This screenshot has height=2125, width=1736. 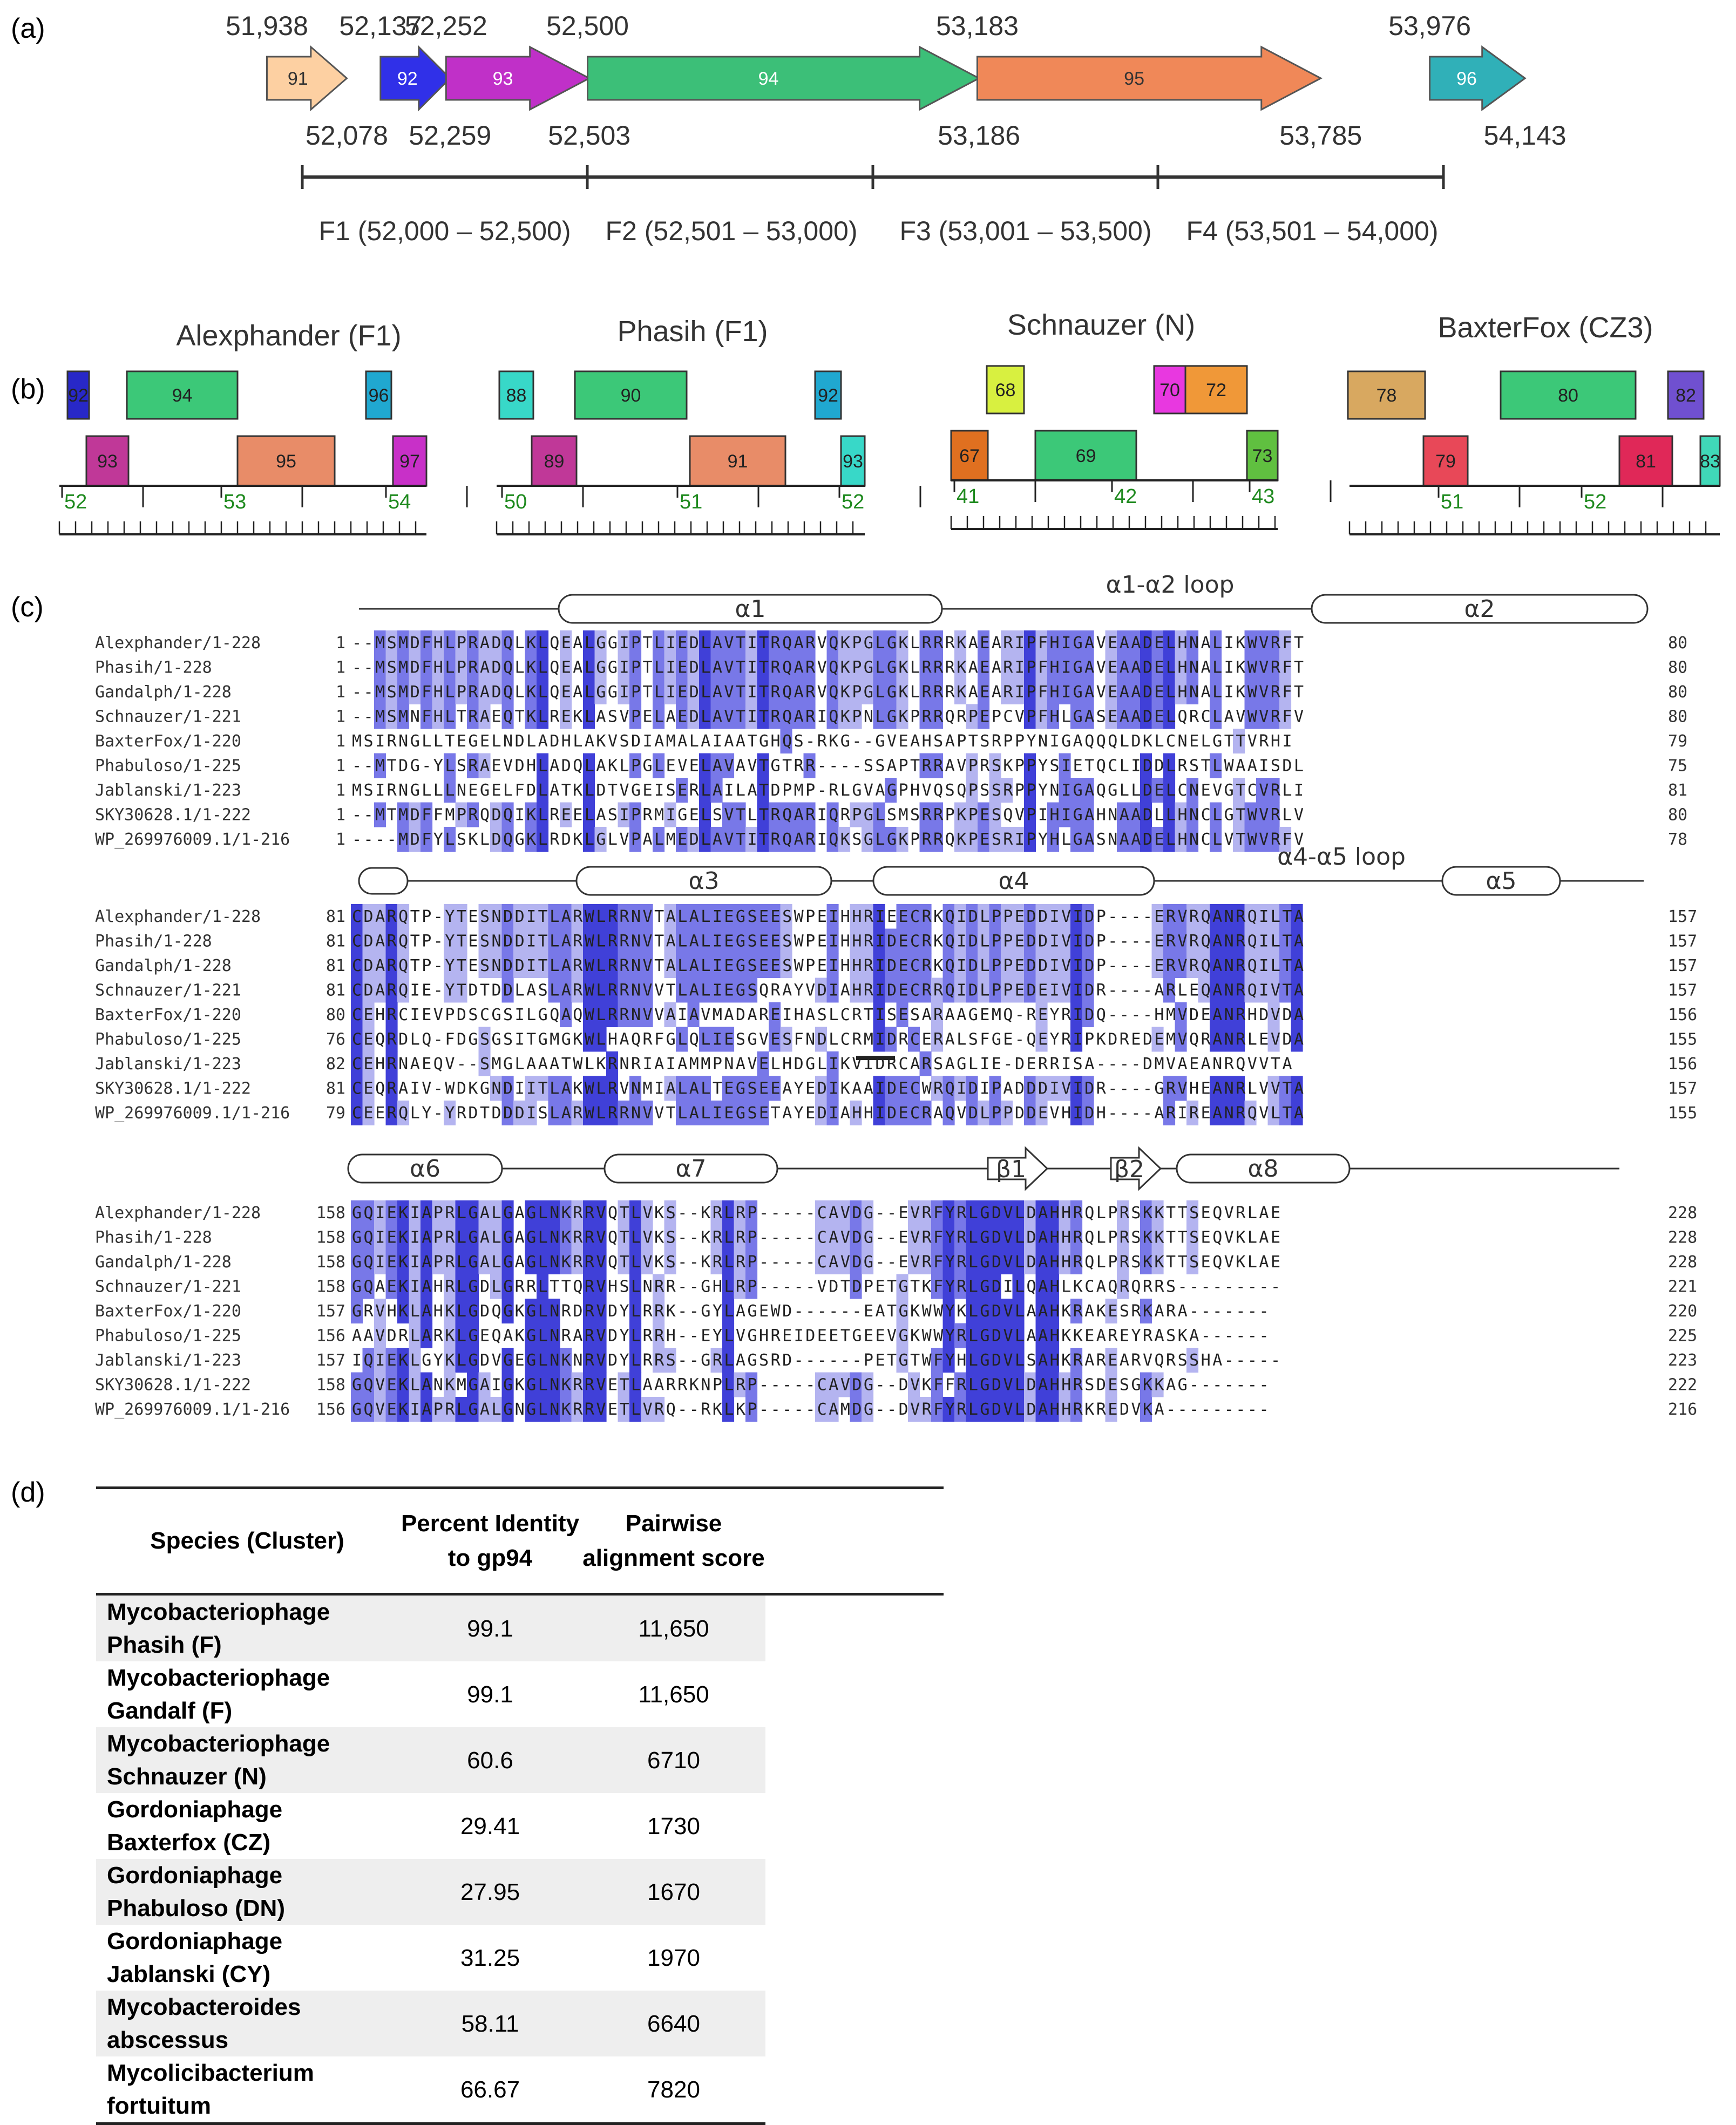 I want to click on sequence-end: 221, so click(x=1682, y=1287).